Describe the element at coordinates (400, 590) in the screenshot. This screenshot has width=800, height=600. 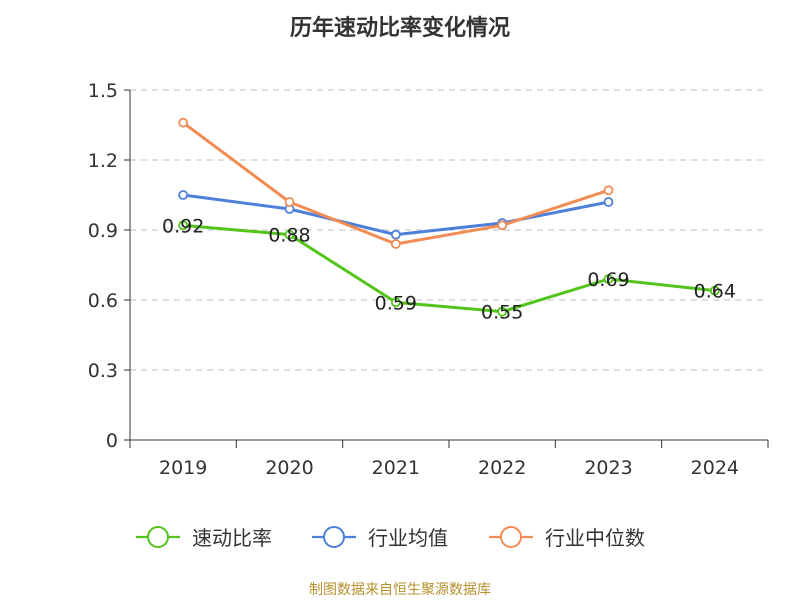
I see `source-note: 制图数据来自恒生聚源数据库` at that location.